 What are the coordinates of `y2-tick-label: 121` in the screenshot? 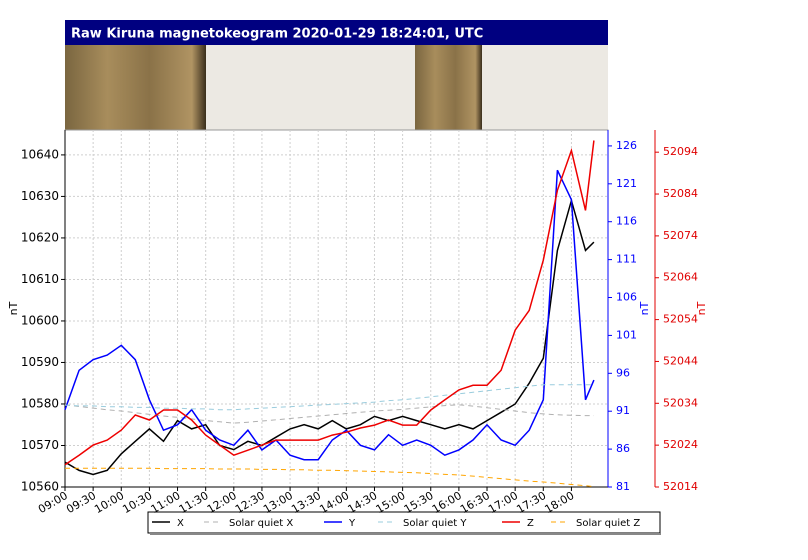 It's located at (626, 183).